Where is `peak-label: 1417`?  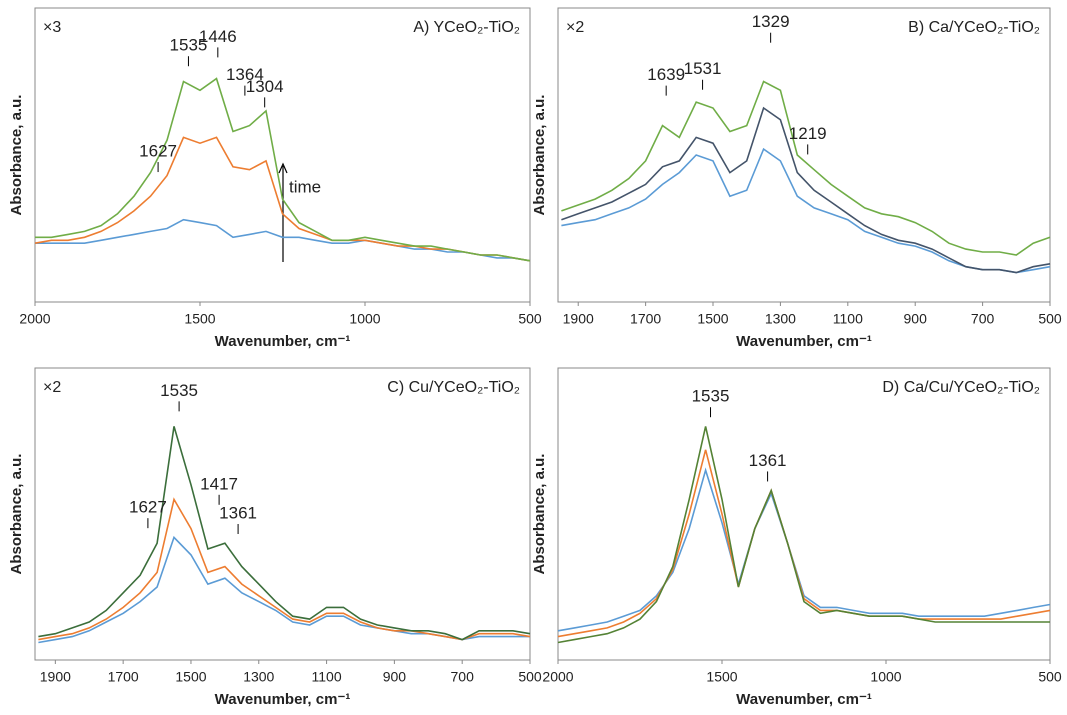 peak-label: 1417 is located at coordinates (219, 483).